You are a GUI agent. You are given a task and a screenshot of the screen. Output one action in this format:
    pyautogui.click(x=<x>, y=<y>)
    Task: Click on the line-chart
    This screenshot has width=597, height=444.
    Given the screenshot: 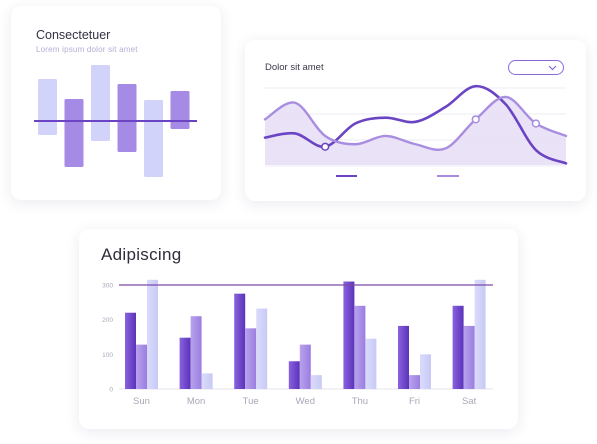 What is the action you would take?
    pyautogui.click(x=415, y=130)
    